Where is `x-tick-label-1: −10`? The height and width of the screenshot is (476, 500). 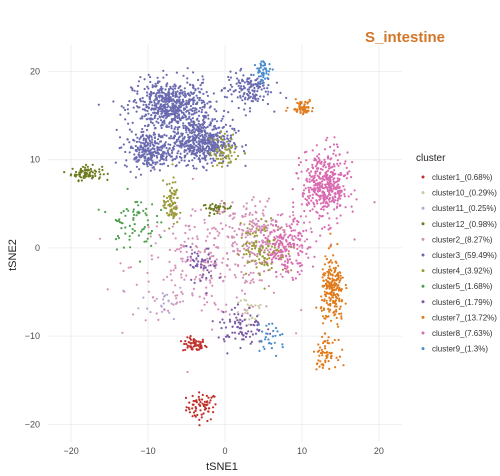 x-tick-label-1: −10 is located at coordinates (147, 451).